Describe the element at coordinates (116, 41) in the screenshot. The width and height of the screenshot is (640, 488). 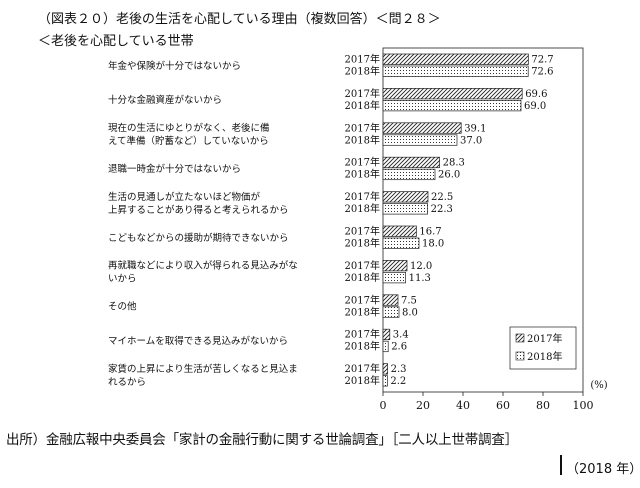
I see `chart-subtitle: ＜老後を心配している世帯` at that location.